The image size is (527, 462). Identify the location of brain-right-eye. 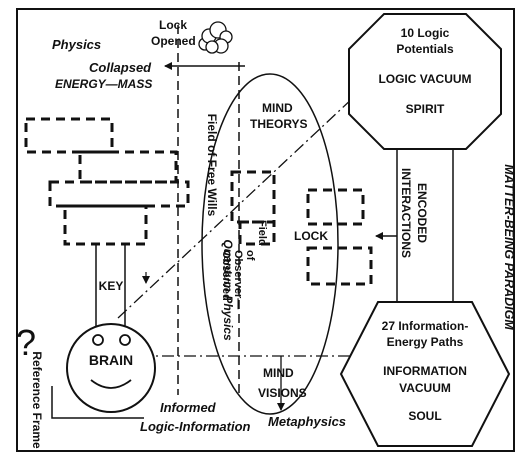
(125, 340).